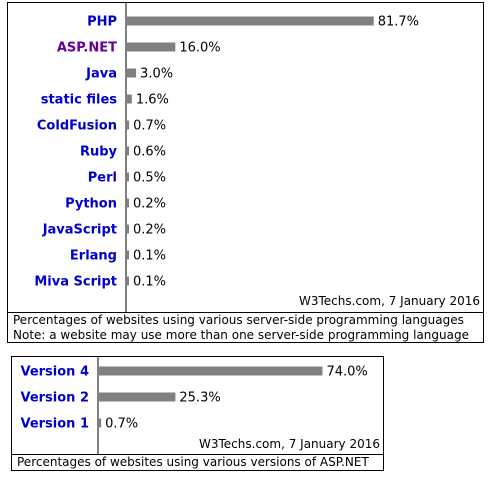  What do you see at coordinates (128, 151) in the screenshot?
I see `languages-bar-ruby` at bounding box center [128, 151].